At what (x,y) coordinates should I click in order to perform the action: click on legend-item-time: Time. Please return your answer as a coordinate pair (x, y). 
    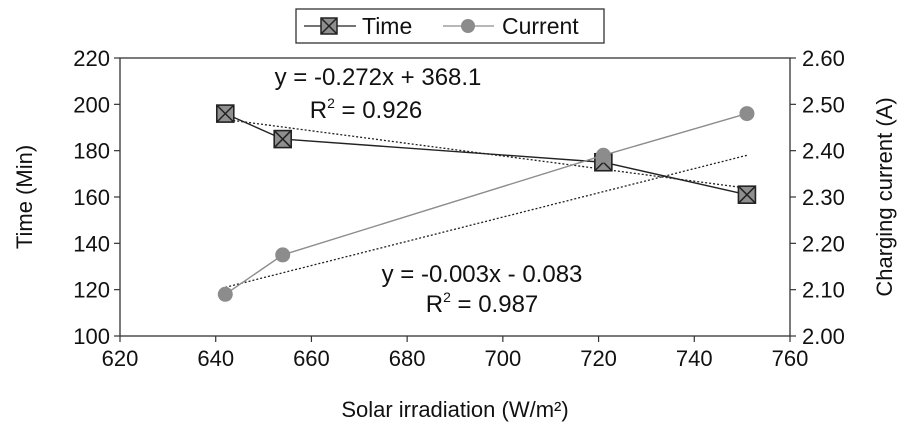
    Looking at the image, I should click on (358, 26).